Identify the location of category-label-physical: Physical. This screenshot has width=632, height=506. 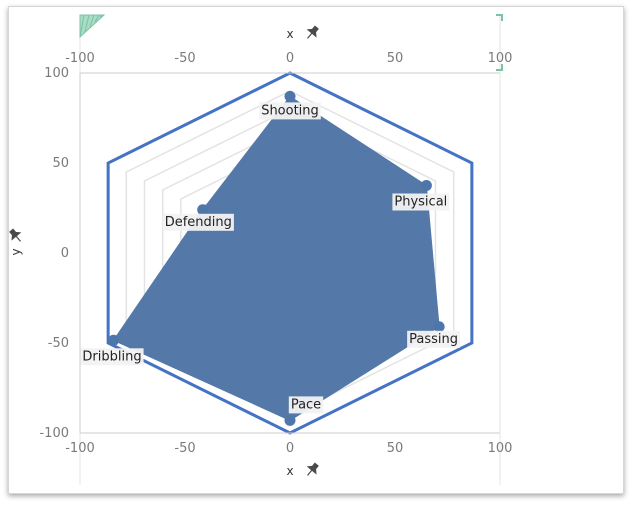
(420, 202).